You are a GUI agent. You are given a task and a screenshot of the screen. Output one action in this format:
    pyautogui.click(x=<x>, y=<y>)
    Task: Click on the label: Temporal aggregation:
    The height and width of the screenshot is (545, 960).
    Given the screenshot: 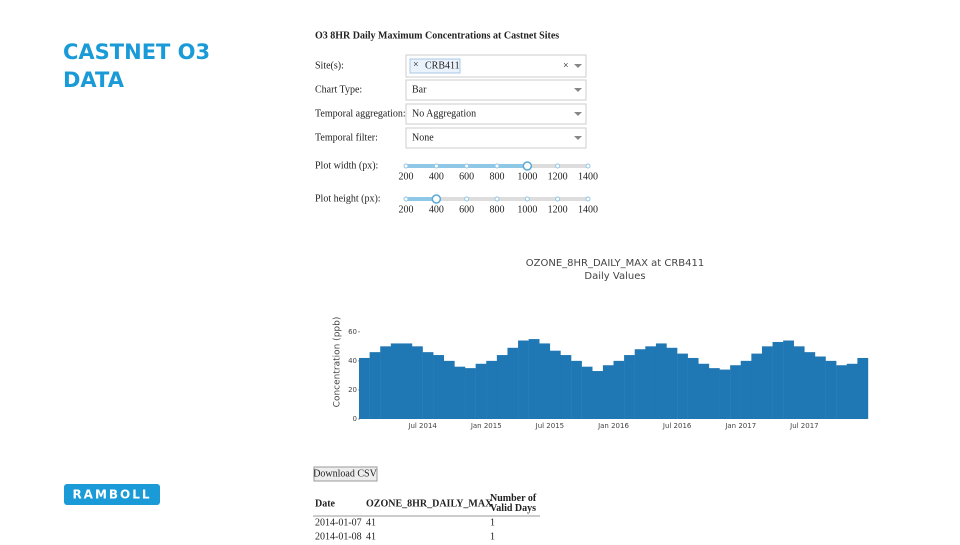 What is the action you would take?
    pyautogui.click(x=360, y=113)
    